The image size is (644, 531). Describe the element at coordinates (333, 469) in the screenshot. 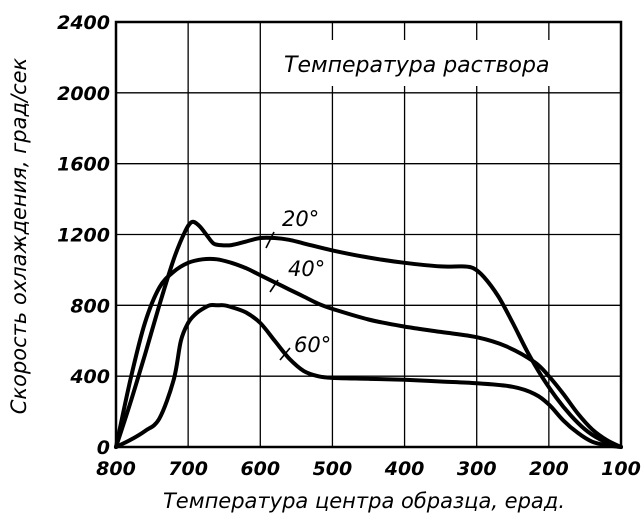

I see `x-tick-label: 500` at that location.